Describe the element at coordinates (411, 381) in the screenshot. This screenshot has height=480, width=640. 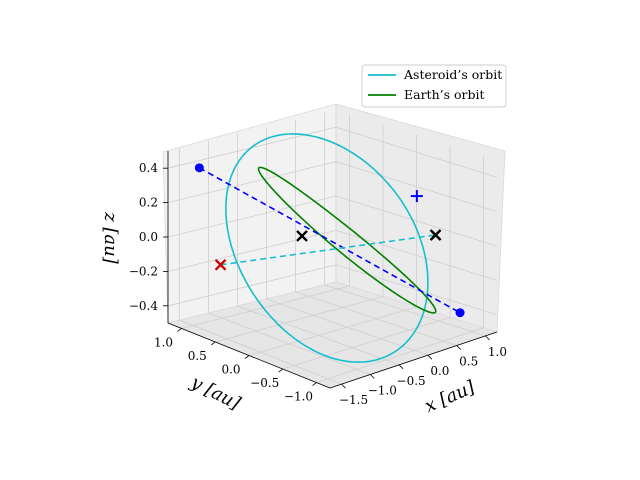
I see `x-tick-label: −0.5` at that location.